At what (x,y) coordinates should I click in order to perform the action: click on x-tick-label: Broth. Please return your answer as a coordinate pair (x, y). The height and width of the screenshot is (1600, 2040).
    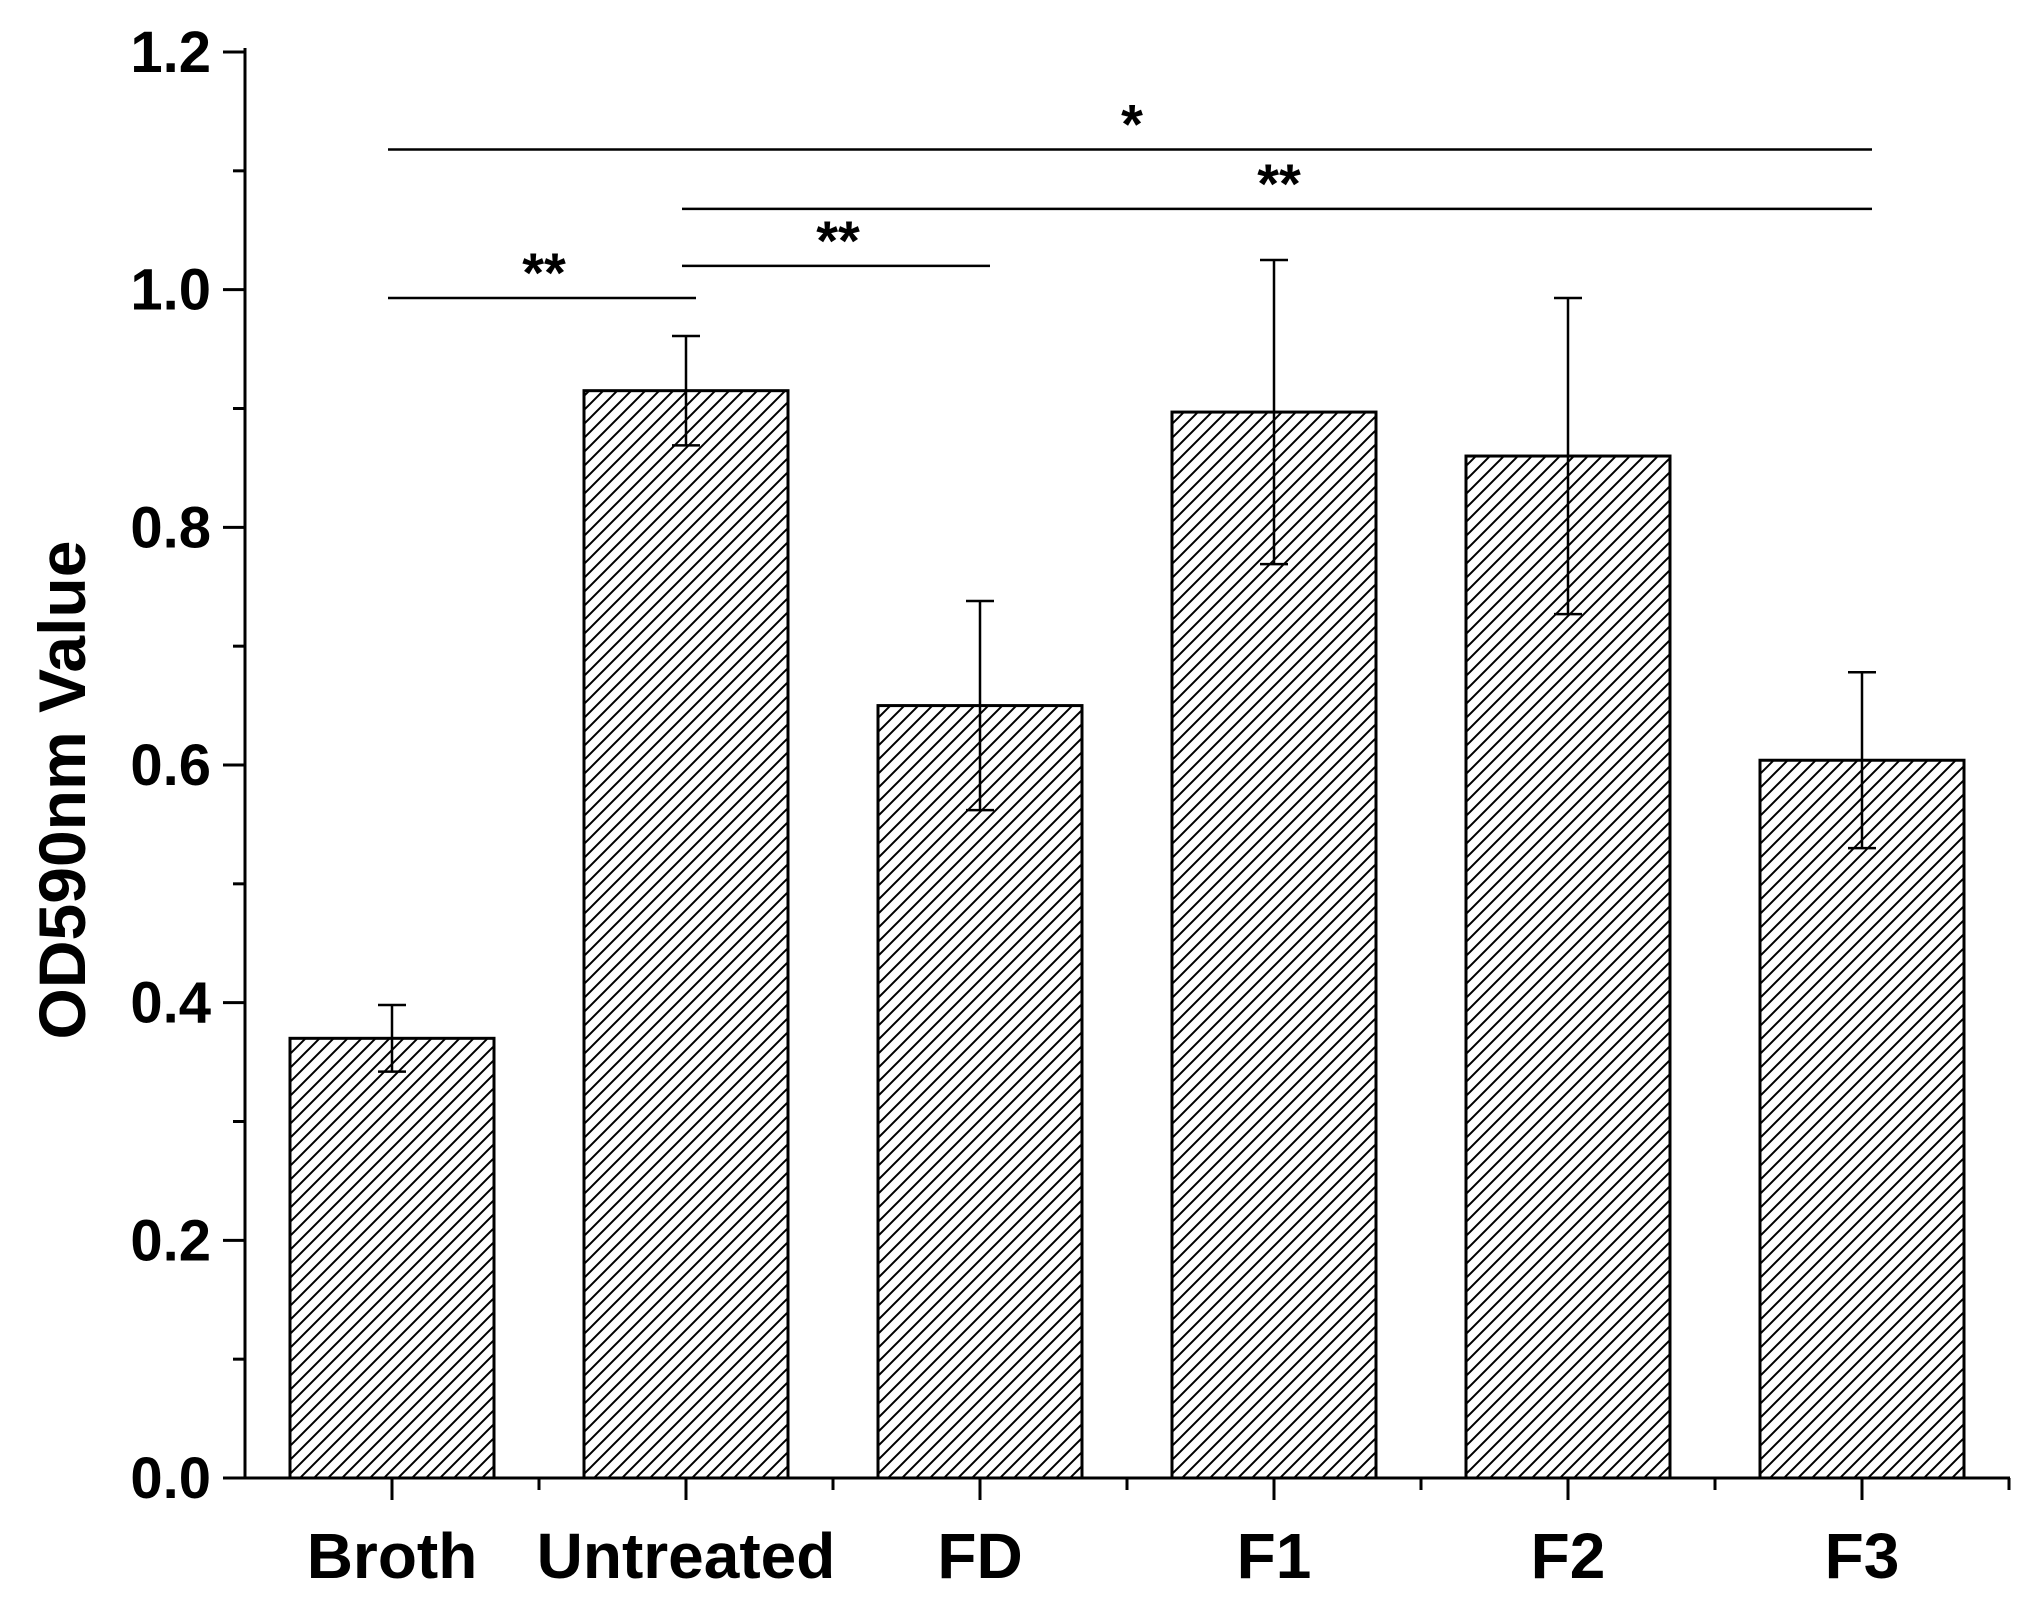
    Looking at the image, I should click on (392, 1556).